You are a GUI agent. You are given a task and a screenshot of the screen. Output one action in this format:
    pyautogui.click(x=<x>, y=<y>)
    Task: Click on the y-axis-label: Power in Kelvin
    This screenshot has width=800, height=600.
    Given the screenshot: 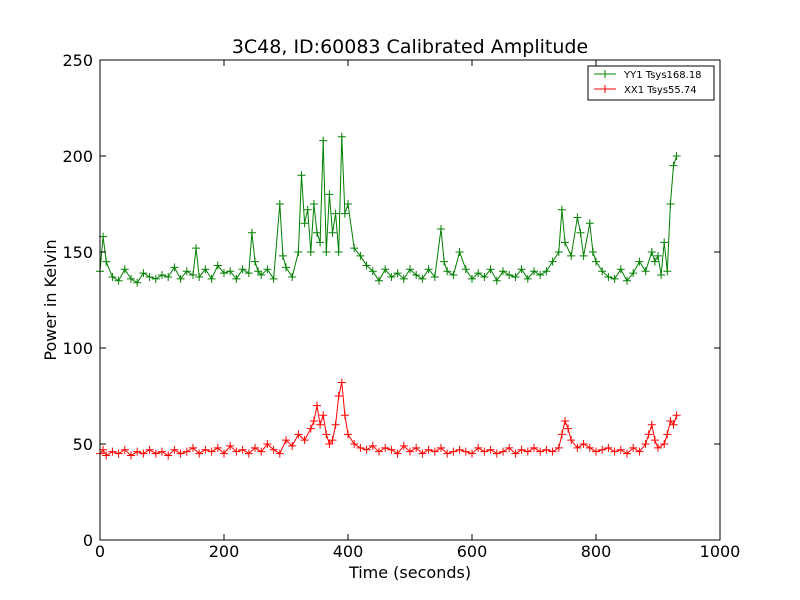 What is the action you would take?
    pyautogui.click(x=50, y=299)
    